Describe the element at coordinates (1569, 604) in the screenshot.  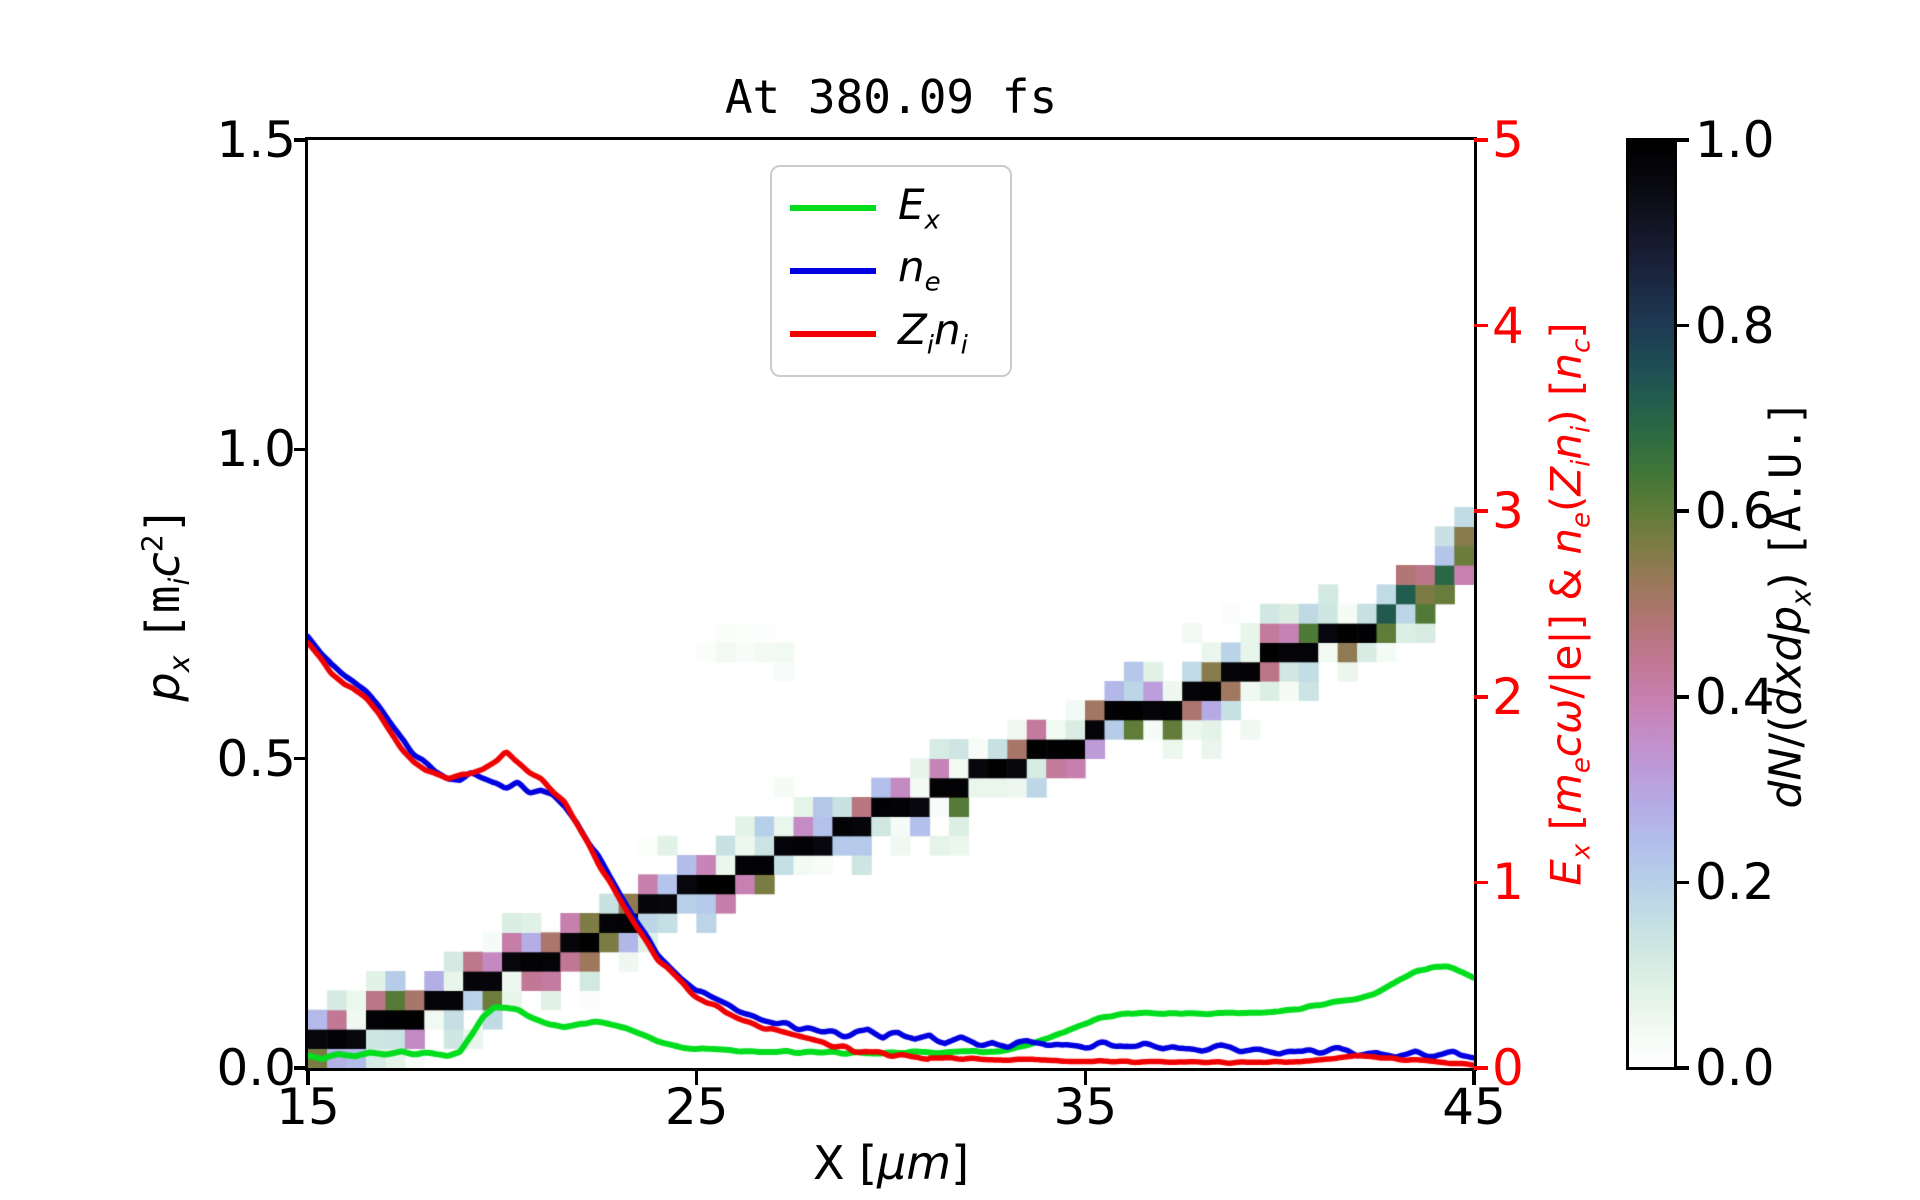
I see `y-axis-label-right: Ex [mecω/|e|] & ne(Zini) [nc]` at that location.